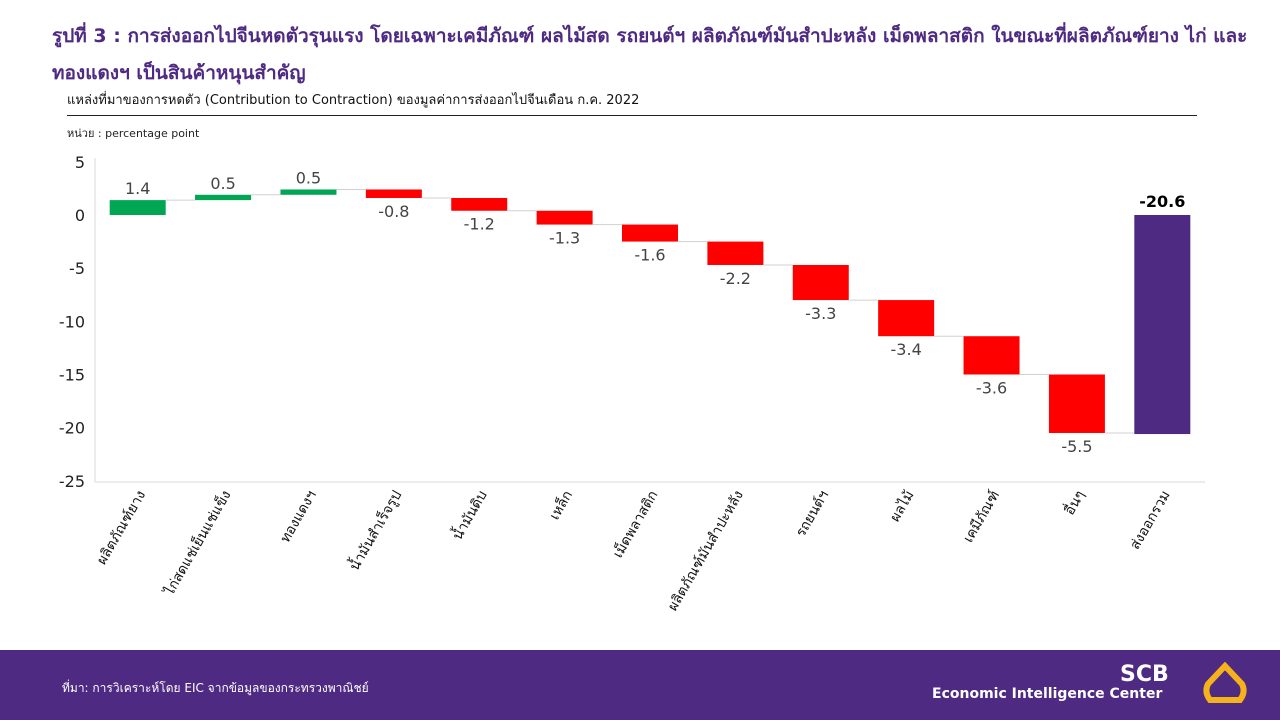 Image resolution: width=1280 pixels, height=720 pixels. Describe the element at coordinates (1074, 502) in the screenshot. I see `x-tick-label: อื่นๆ` at that location.